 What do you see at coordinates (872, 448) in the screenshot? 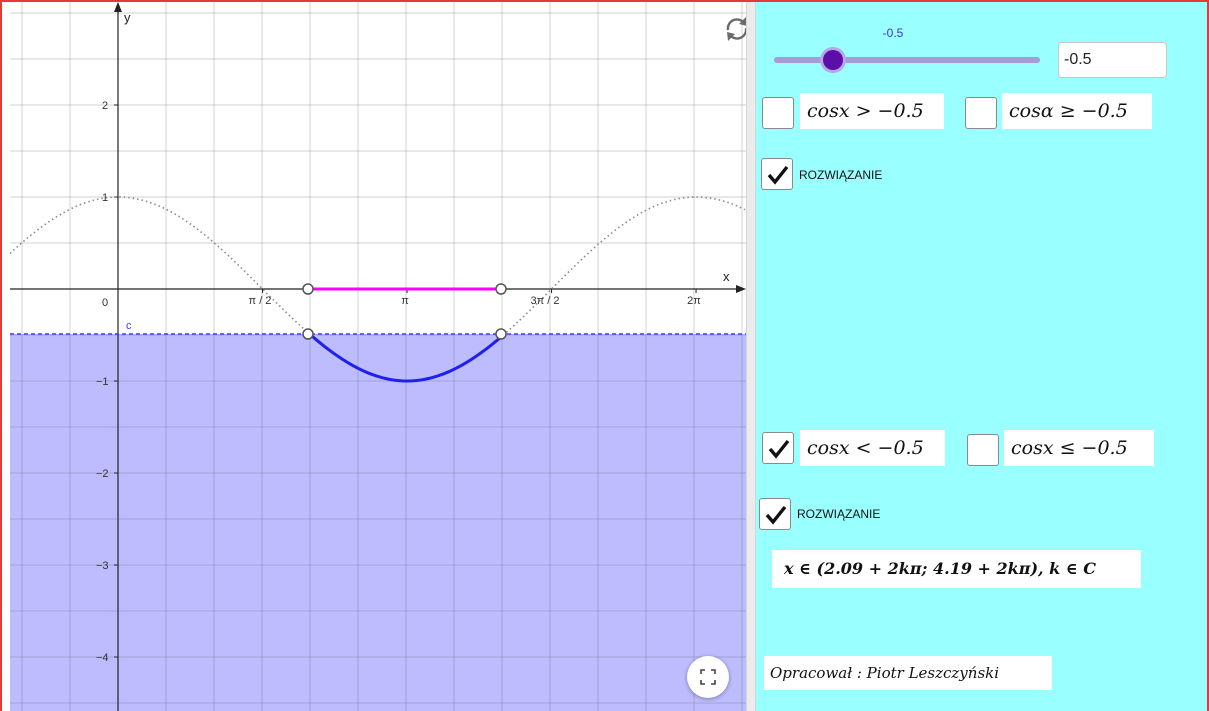
I see `inequality-lt: cosx < −0.5` at bounding box center [872, 448].